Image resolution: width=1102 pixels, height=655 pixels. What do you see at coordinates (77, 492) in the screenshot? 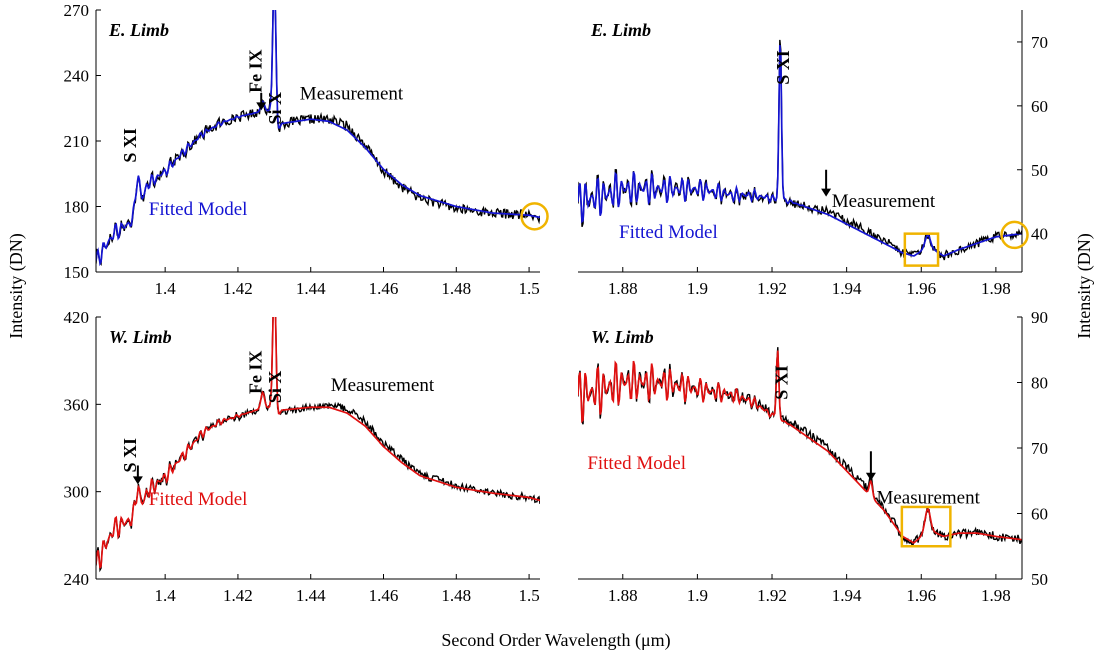
I see `y-tick-label: 300` at bounding box center [77, 492].